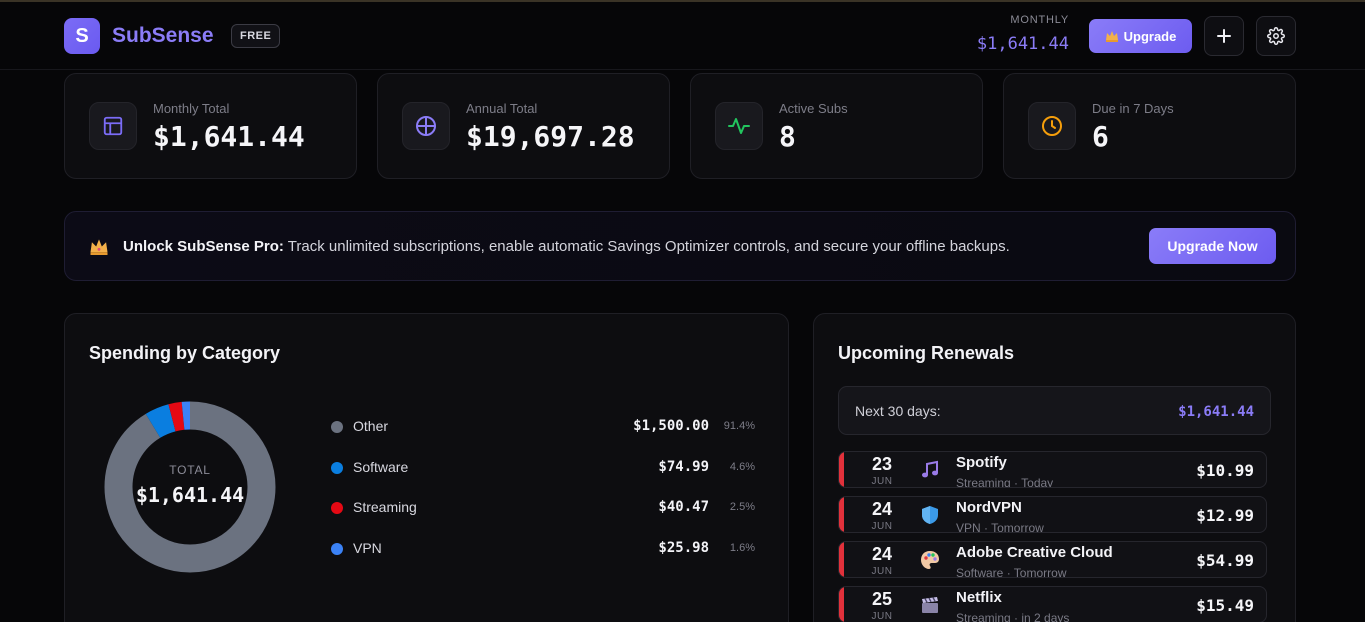 The image size is (1365, 622). What do you see at coordinates (203, 246) in the screenshot?
I see `promo-title: Unlock SubSense Pro:` at bounding box center [203, 246].